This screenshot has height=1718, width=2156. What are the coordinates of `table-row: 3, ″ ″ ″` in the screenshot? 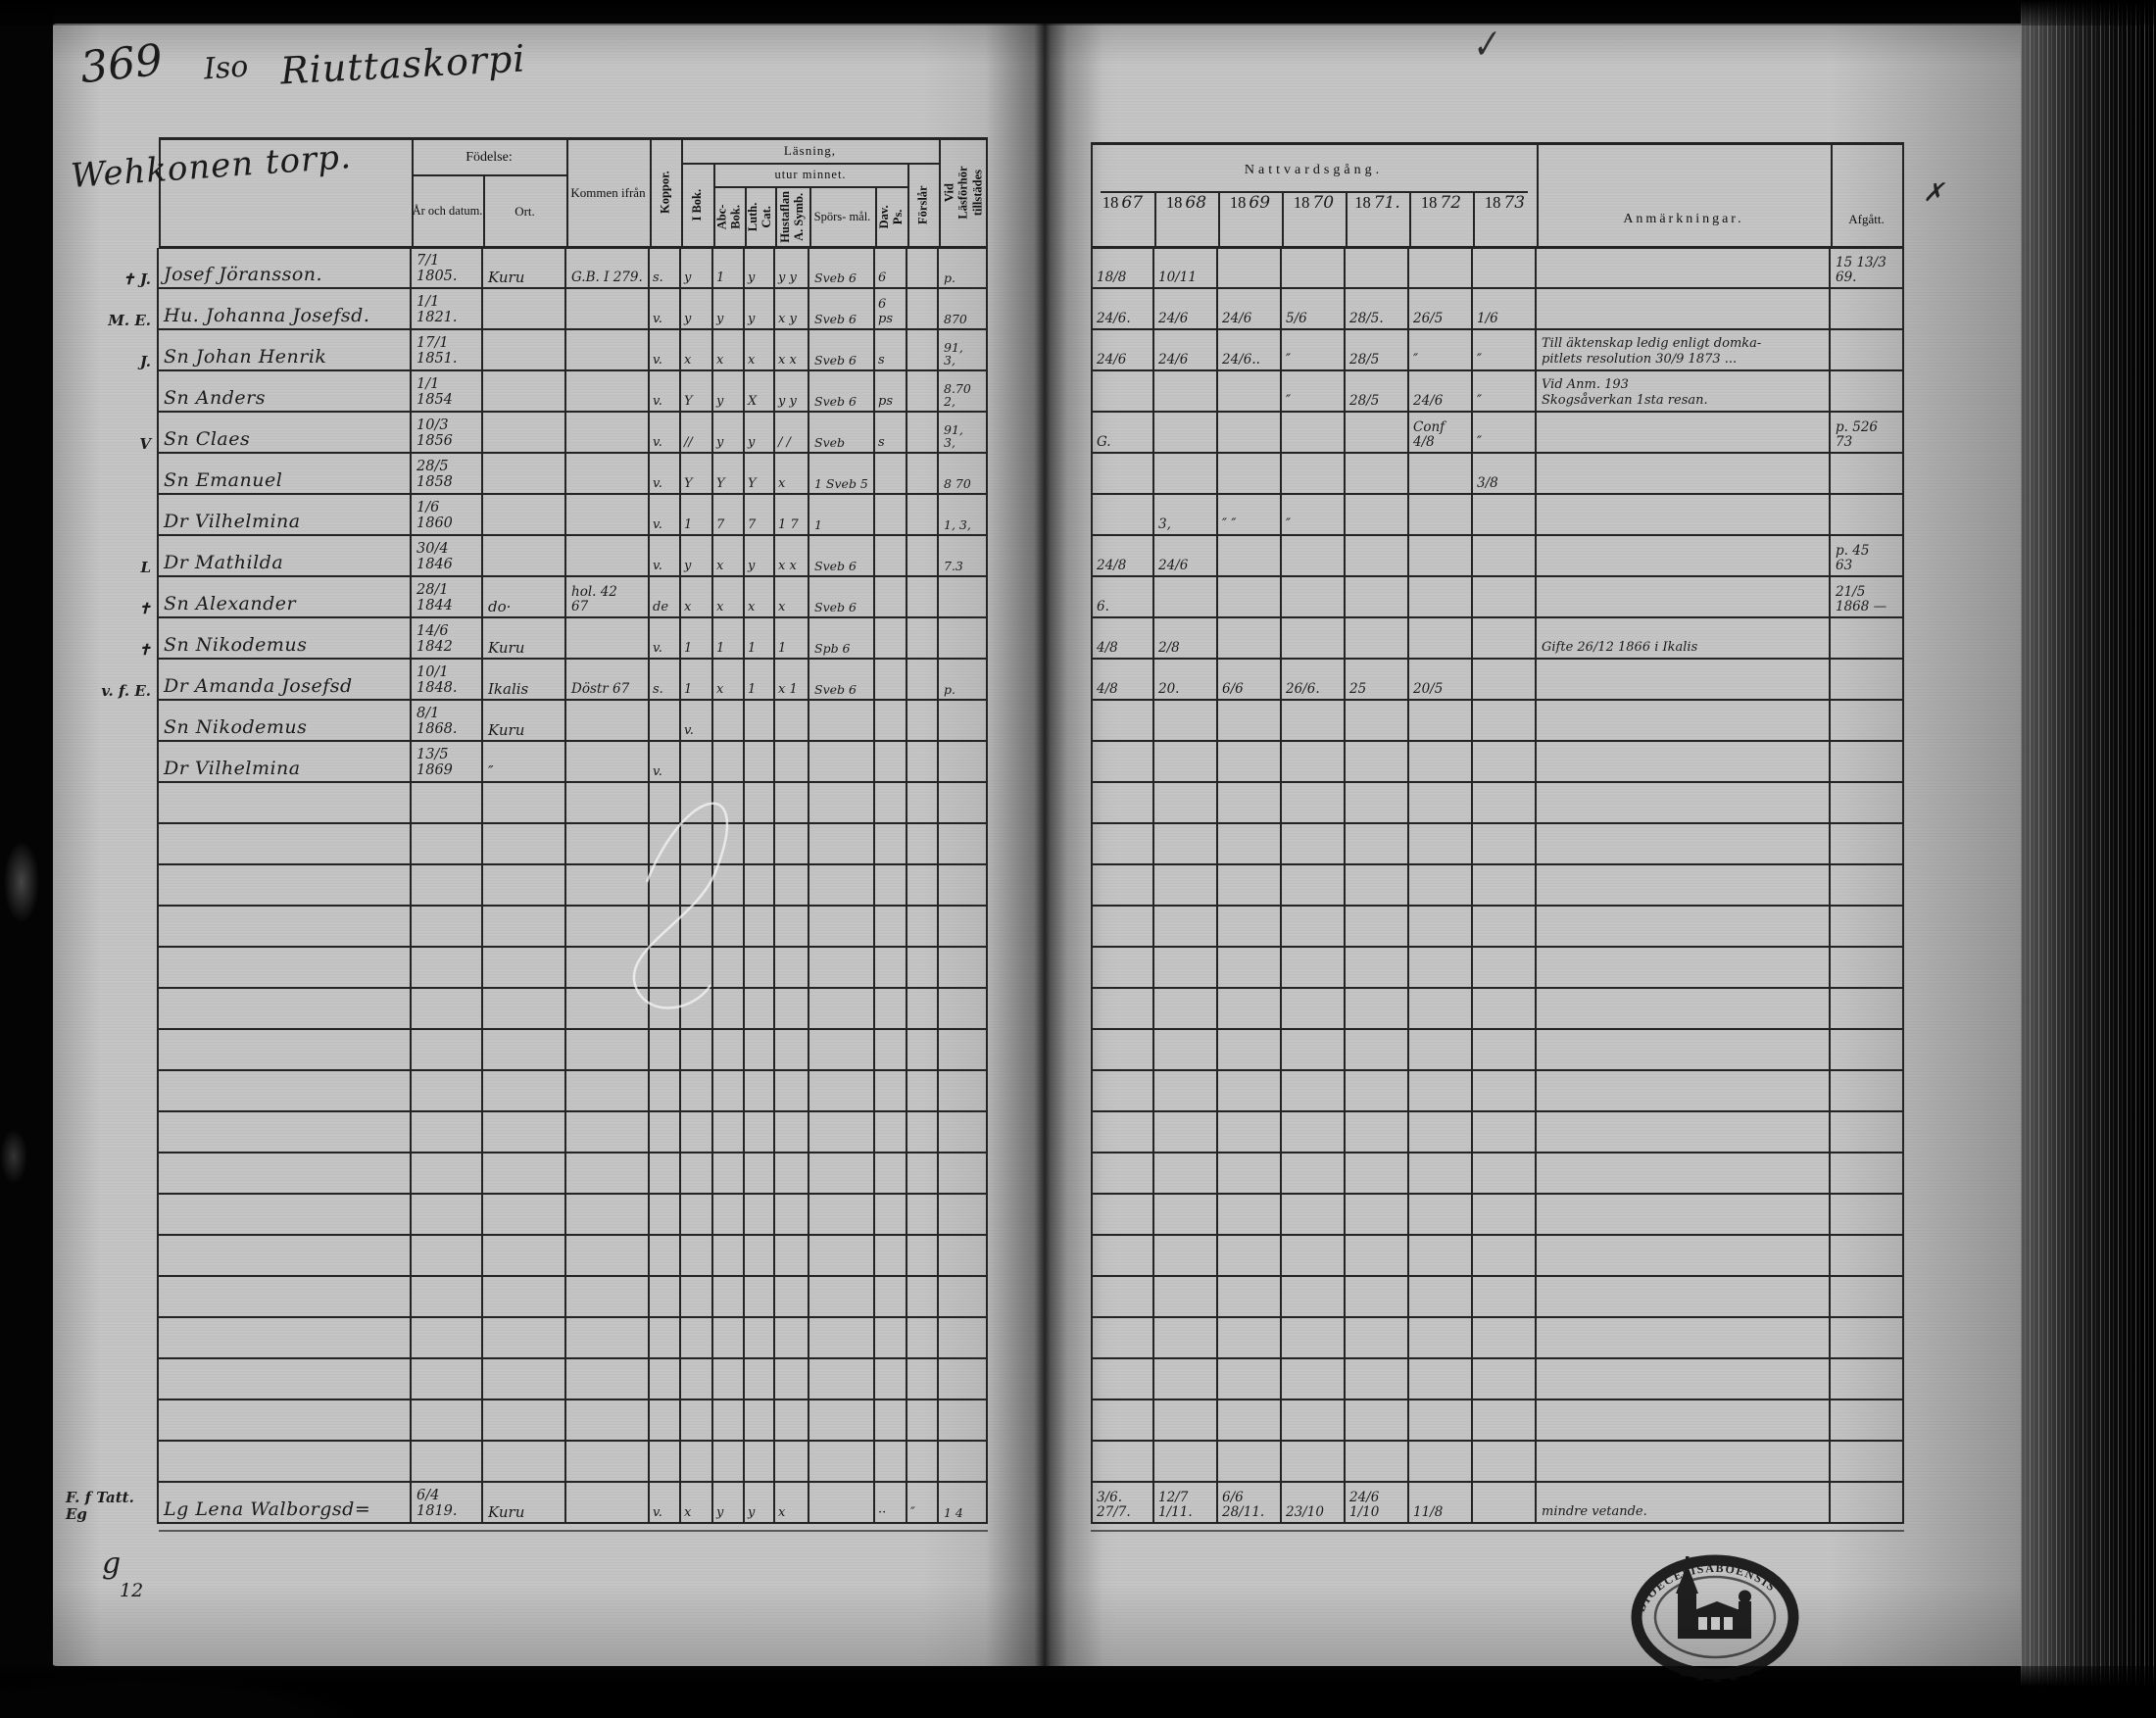 It's located at (1497, 515).